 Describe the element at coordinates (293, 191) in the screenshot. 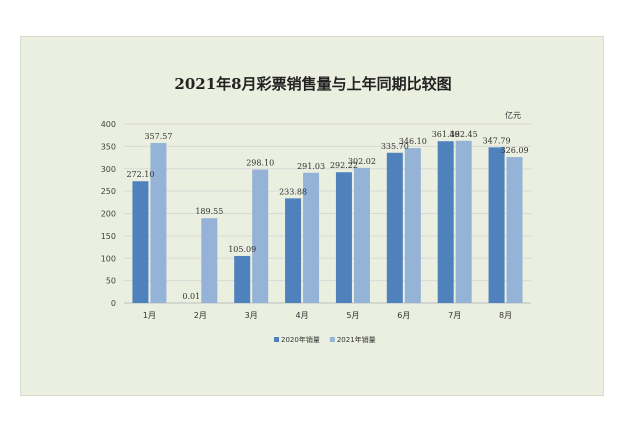

I see `data-label: 233.88` at that location.